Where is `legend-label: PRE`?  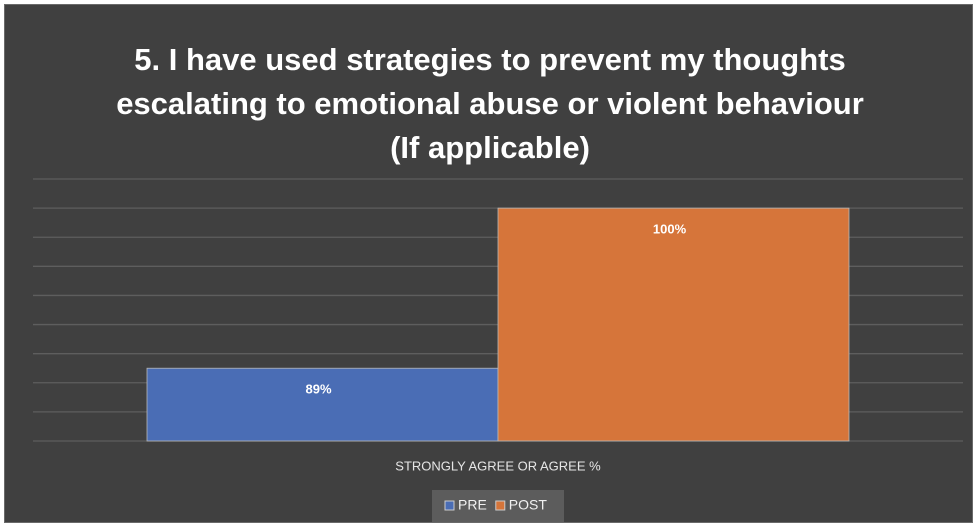
legend-label: PRE is located at coordinates (472, 505).